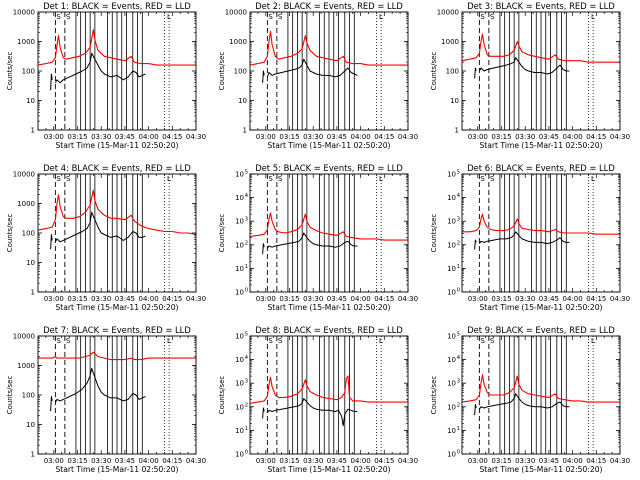 The height and width of the screenshot is (480, 640). I want to click on y-tick-label: 1, so click(33, 293).